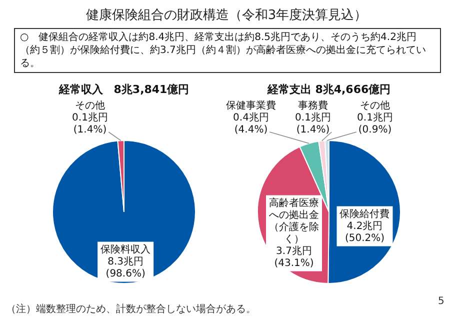 The height and width of the screenshot is (320, 453). I want to click on slice-label: 保健事業費, so click(251, 106).